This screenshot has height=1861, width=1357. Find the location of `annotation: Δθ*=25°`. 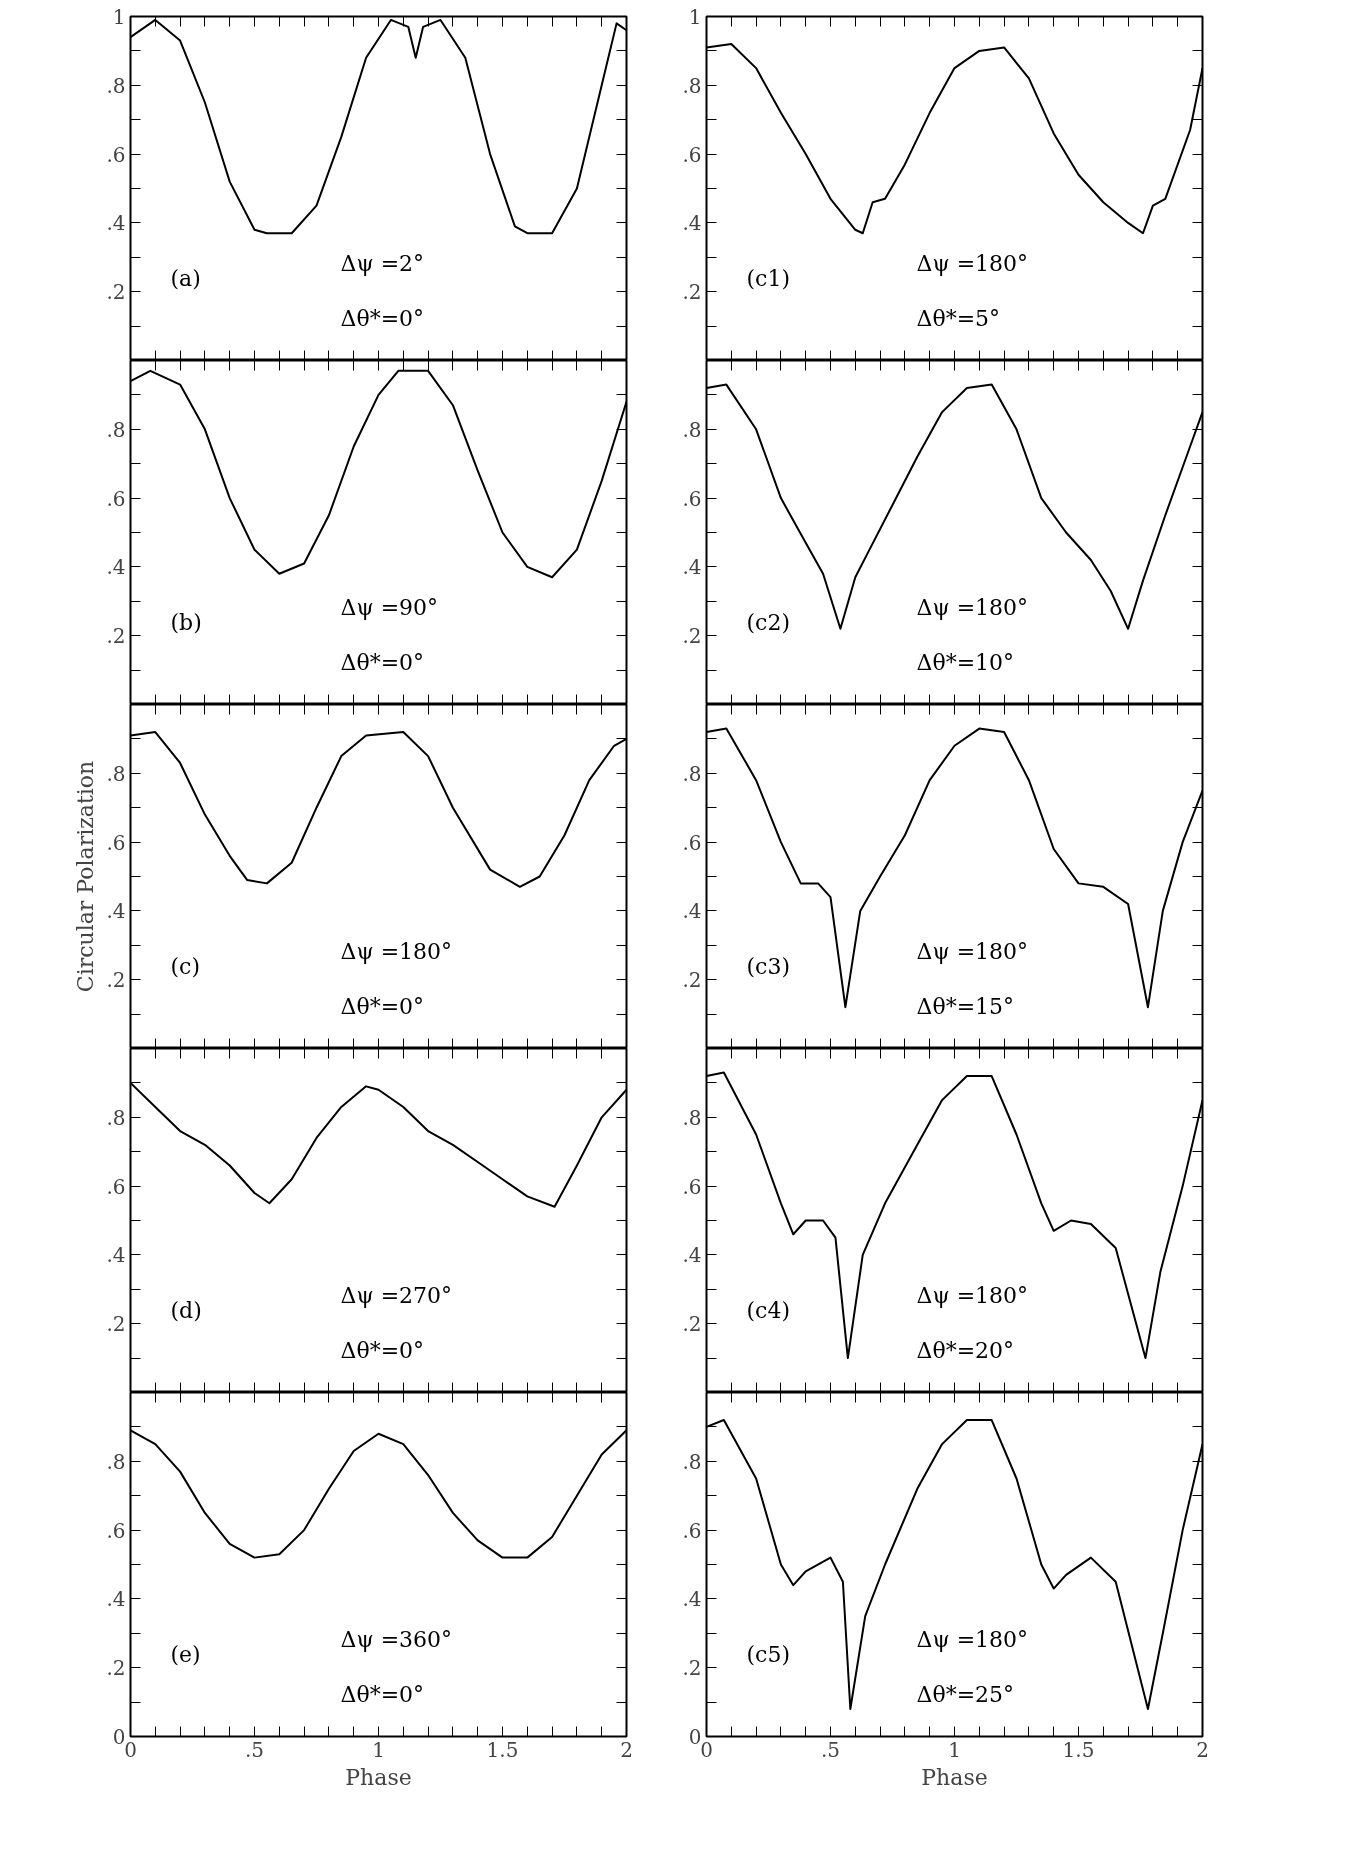

annotation: Δθ*=25° is located at coordinates (965, 1694).